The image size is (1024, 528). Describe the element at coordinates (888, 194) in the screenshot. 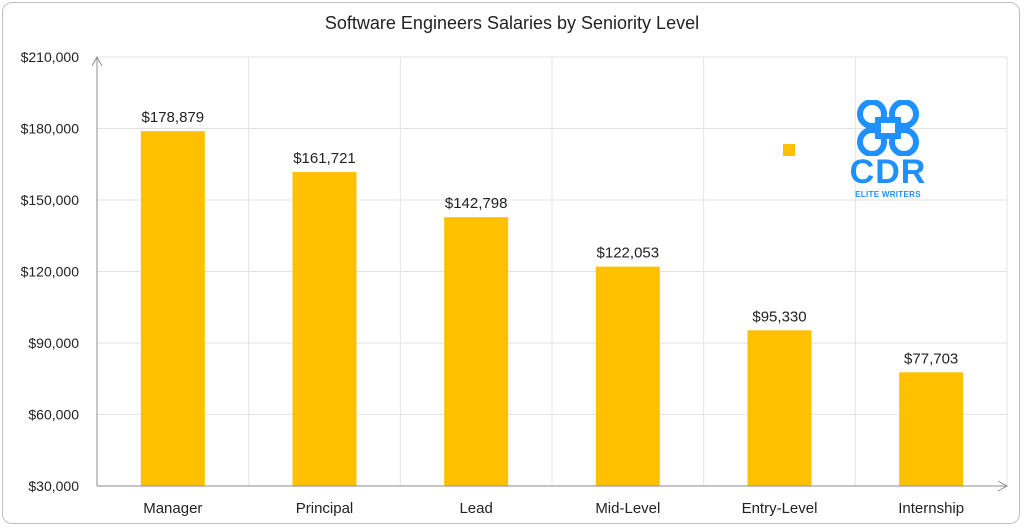

I see `logo-subtext: ELITE WRITERS` at that location.